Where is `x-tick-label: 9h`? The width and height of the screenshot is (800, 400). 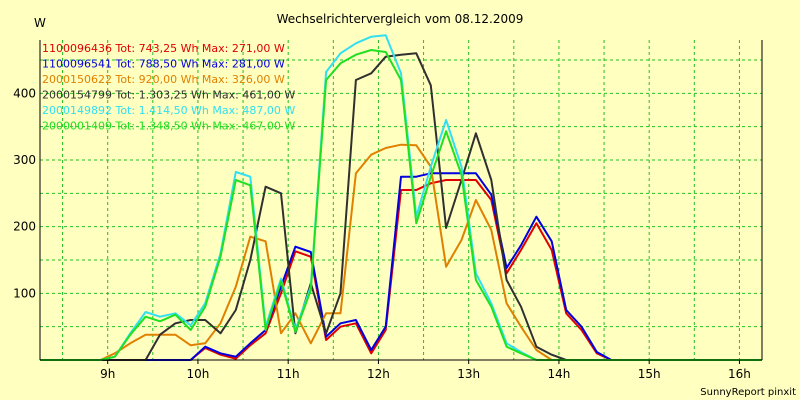 x-tick-label: 9h is located at coordinates (107, 374).